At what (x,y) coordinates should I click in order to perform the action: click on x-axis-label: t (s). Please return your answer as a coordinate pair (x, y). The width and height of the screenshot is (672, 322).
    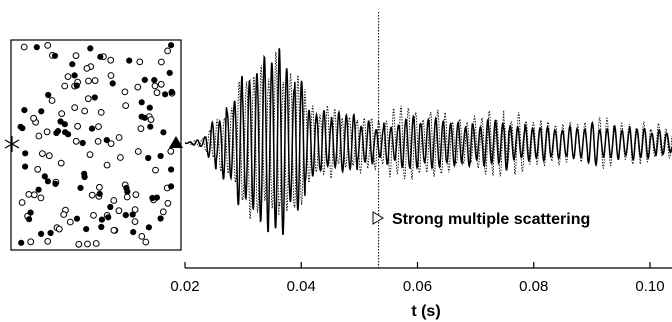
    Looking at the image, I should click on (425, 311).